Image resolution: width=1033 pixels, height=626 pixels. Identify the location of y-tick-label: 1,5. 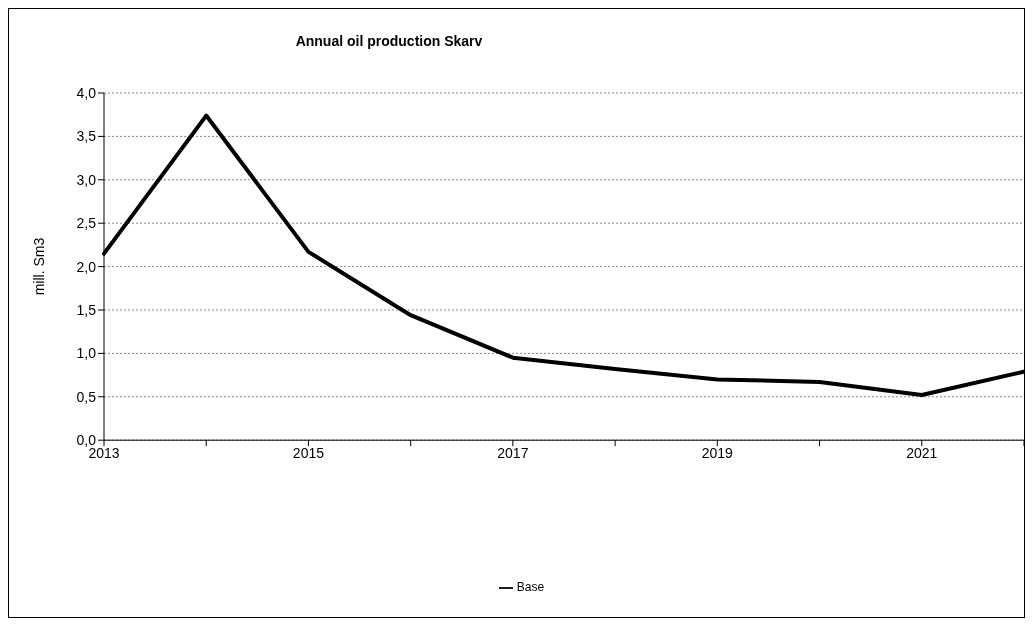
(86, 309).